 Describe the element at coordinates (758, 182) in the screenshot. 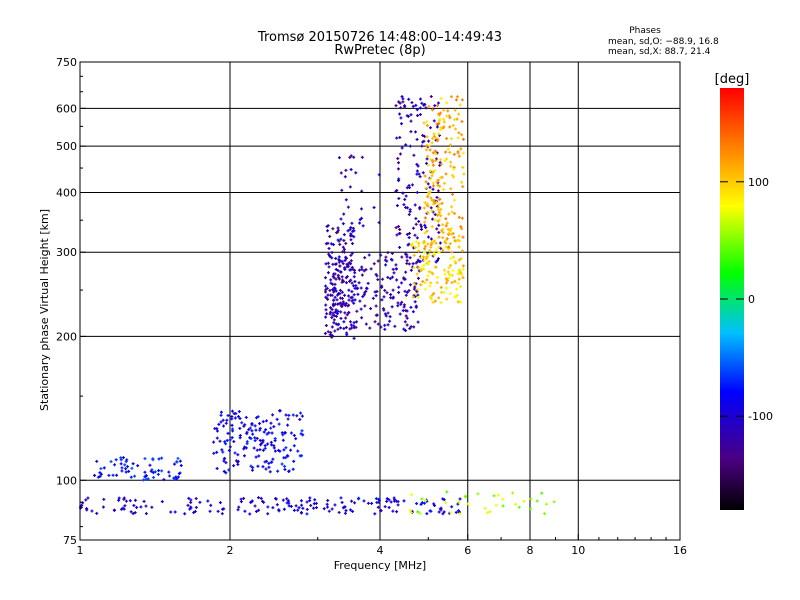

I see `colorbar-tick-label: 100` at that location.